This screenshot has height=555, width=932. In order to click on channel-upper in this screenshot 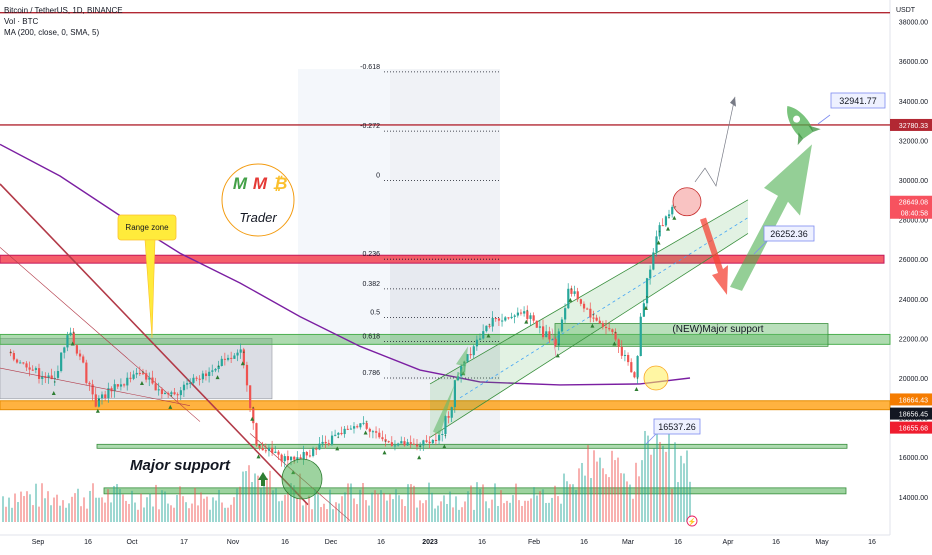, I will do `click(589, 292)`.